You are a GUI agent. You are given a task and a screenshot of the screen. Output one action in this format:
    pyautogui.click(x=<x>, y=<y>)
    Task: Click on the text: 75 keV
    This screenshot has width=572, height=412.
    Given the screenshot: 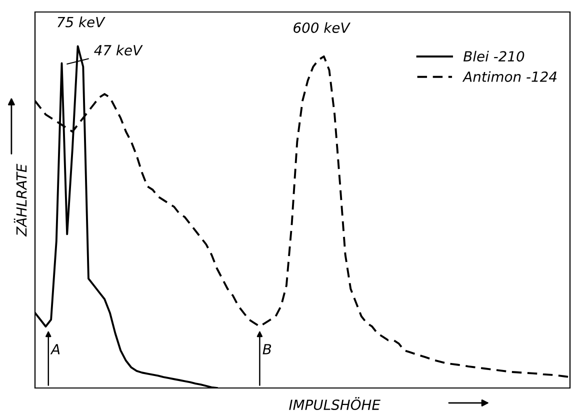 What is the action you would take?
    pyautogui.click(x=82, y=22)
    